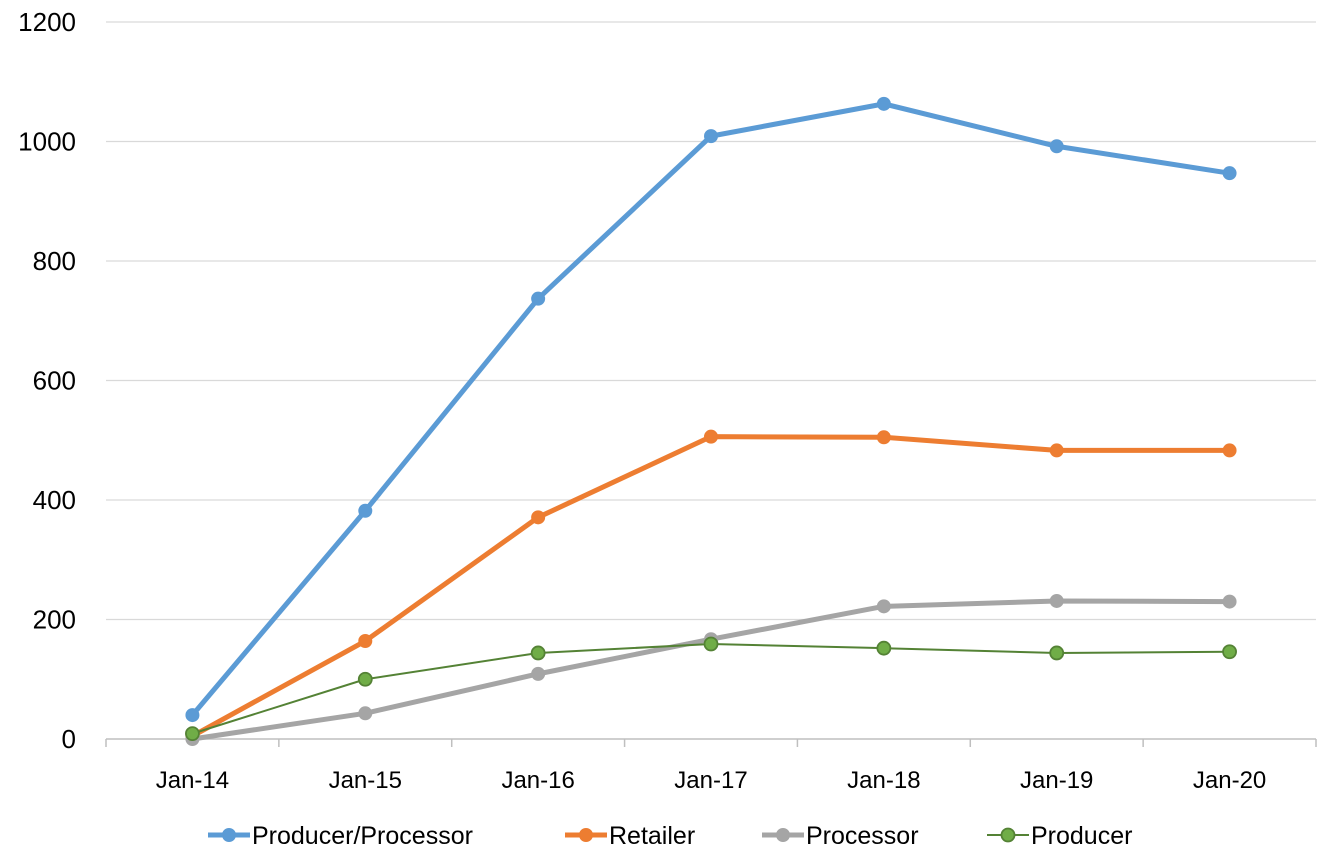 This screenshot has height=858, width=1320. Describe the element at coordinates (54, 620) in the screenshot. I see `y-tick-label: 200` at that location.